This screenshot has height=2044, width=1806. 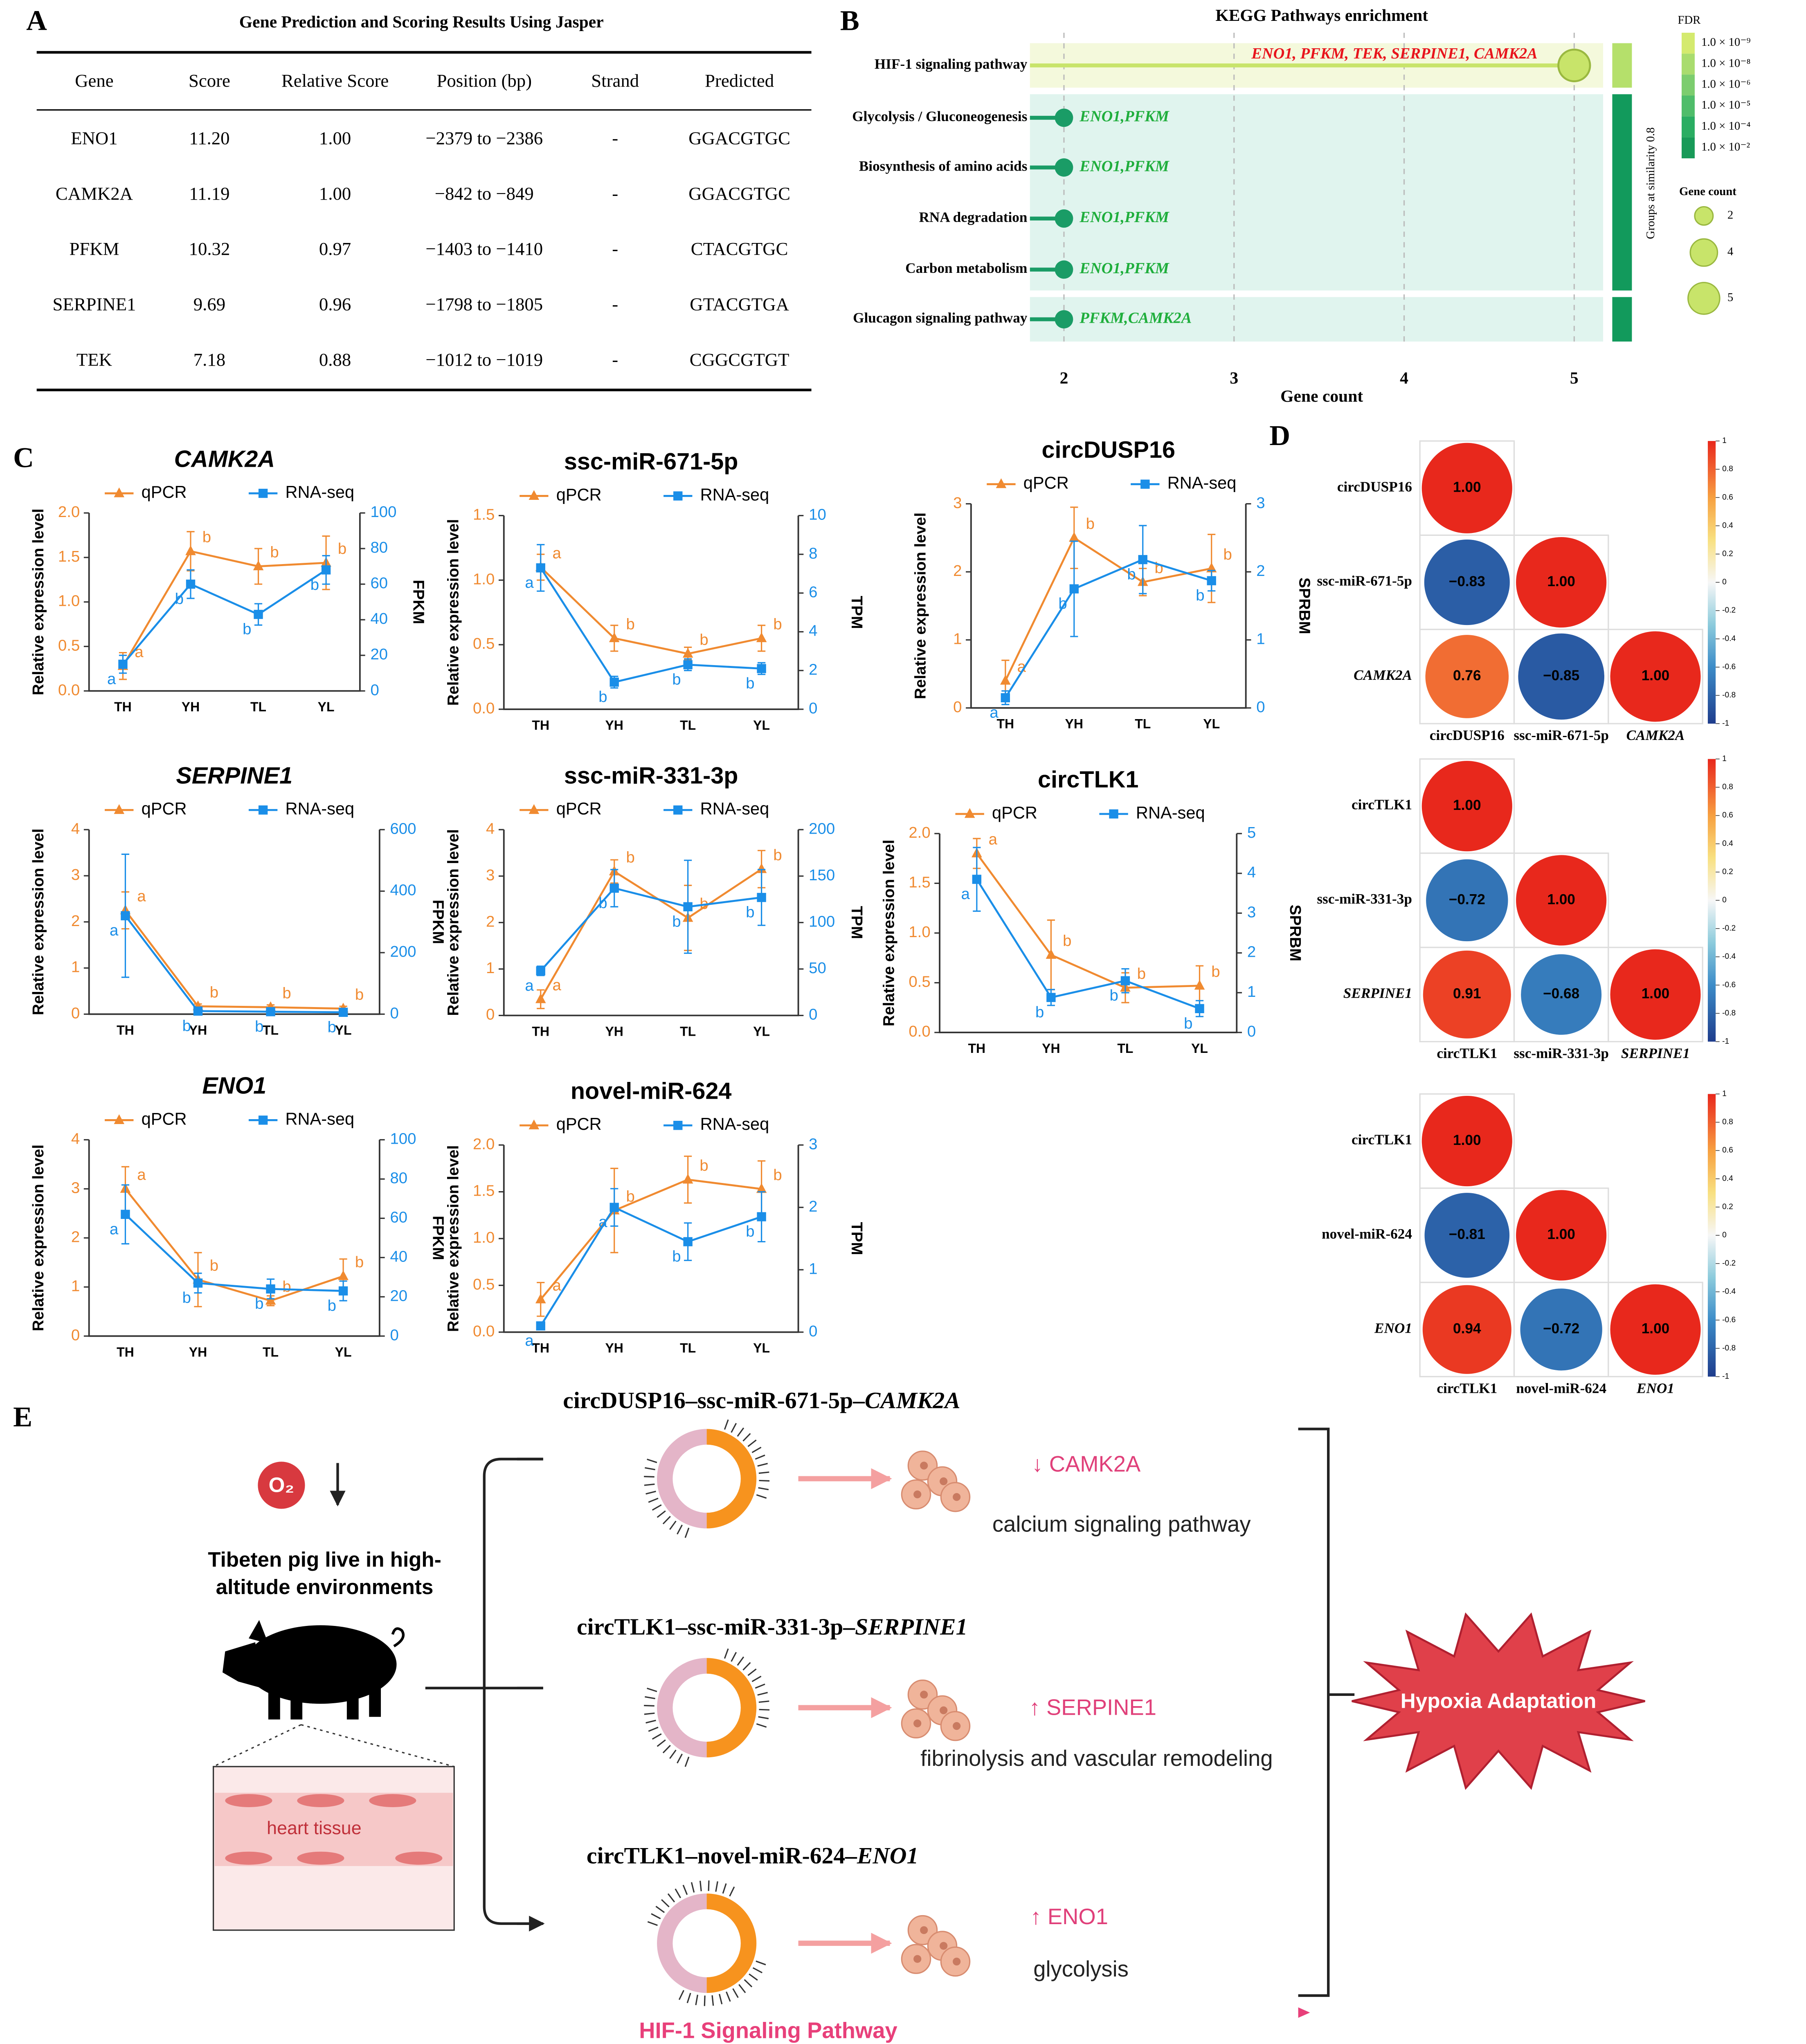 I want to click on zoom-lines, so click(x=334, y=1745).